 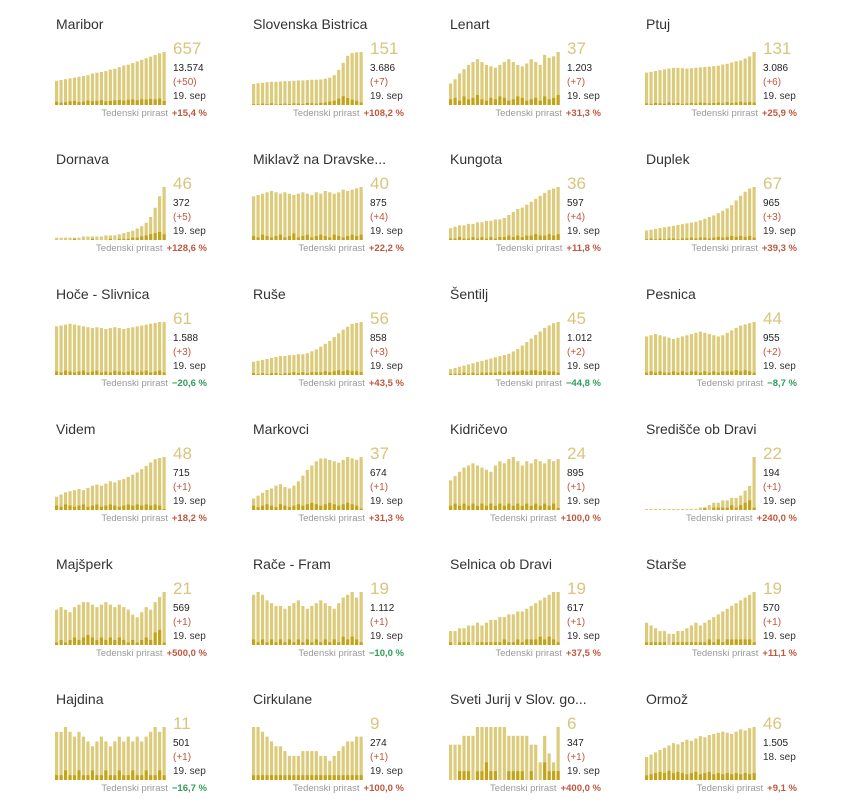 I want to click on daily-change-value: (+5), so click(x=182, y=217).